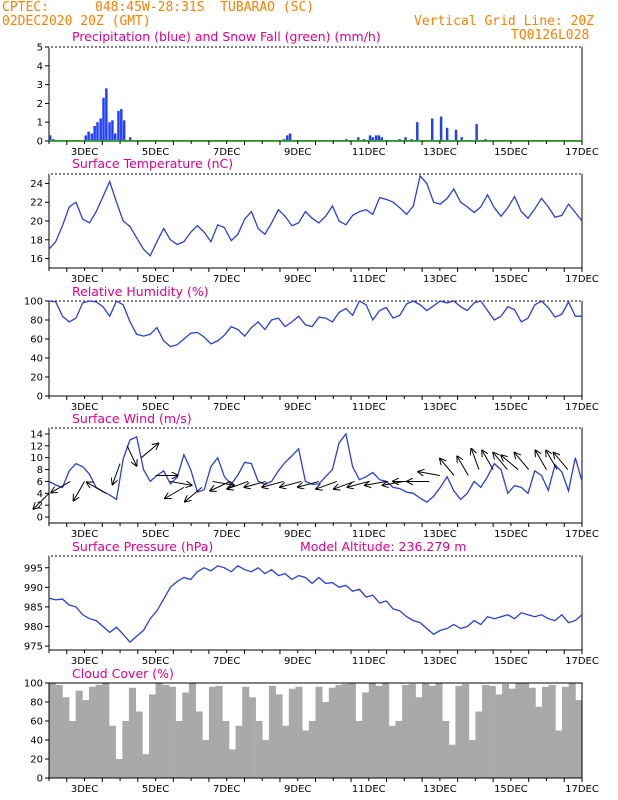 The image size is (618, 800). Describe the element at coordinates (40, 482) in the screenshot. I see `wind-ytick-label: 6` at that location.